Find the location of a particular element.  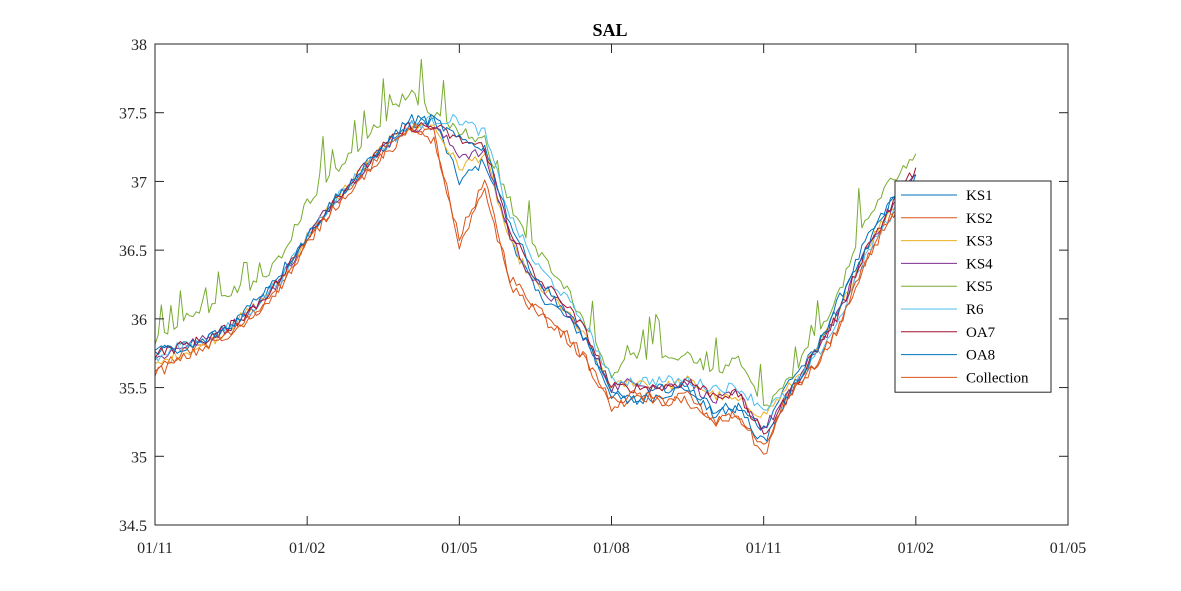

y-tick-label: 36 is located at coordinates (139, 320).